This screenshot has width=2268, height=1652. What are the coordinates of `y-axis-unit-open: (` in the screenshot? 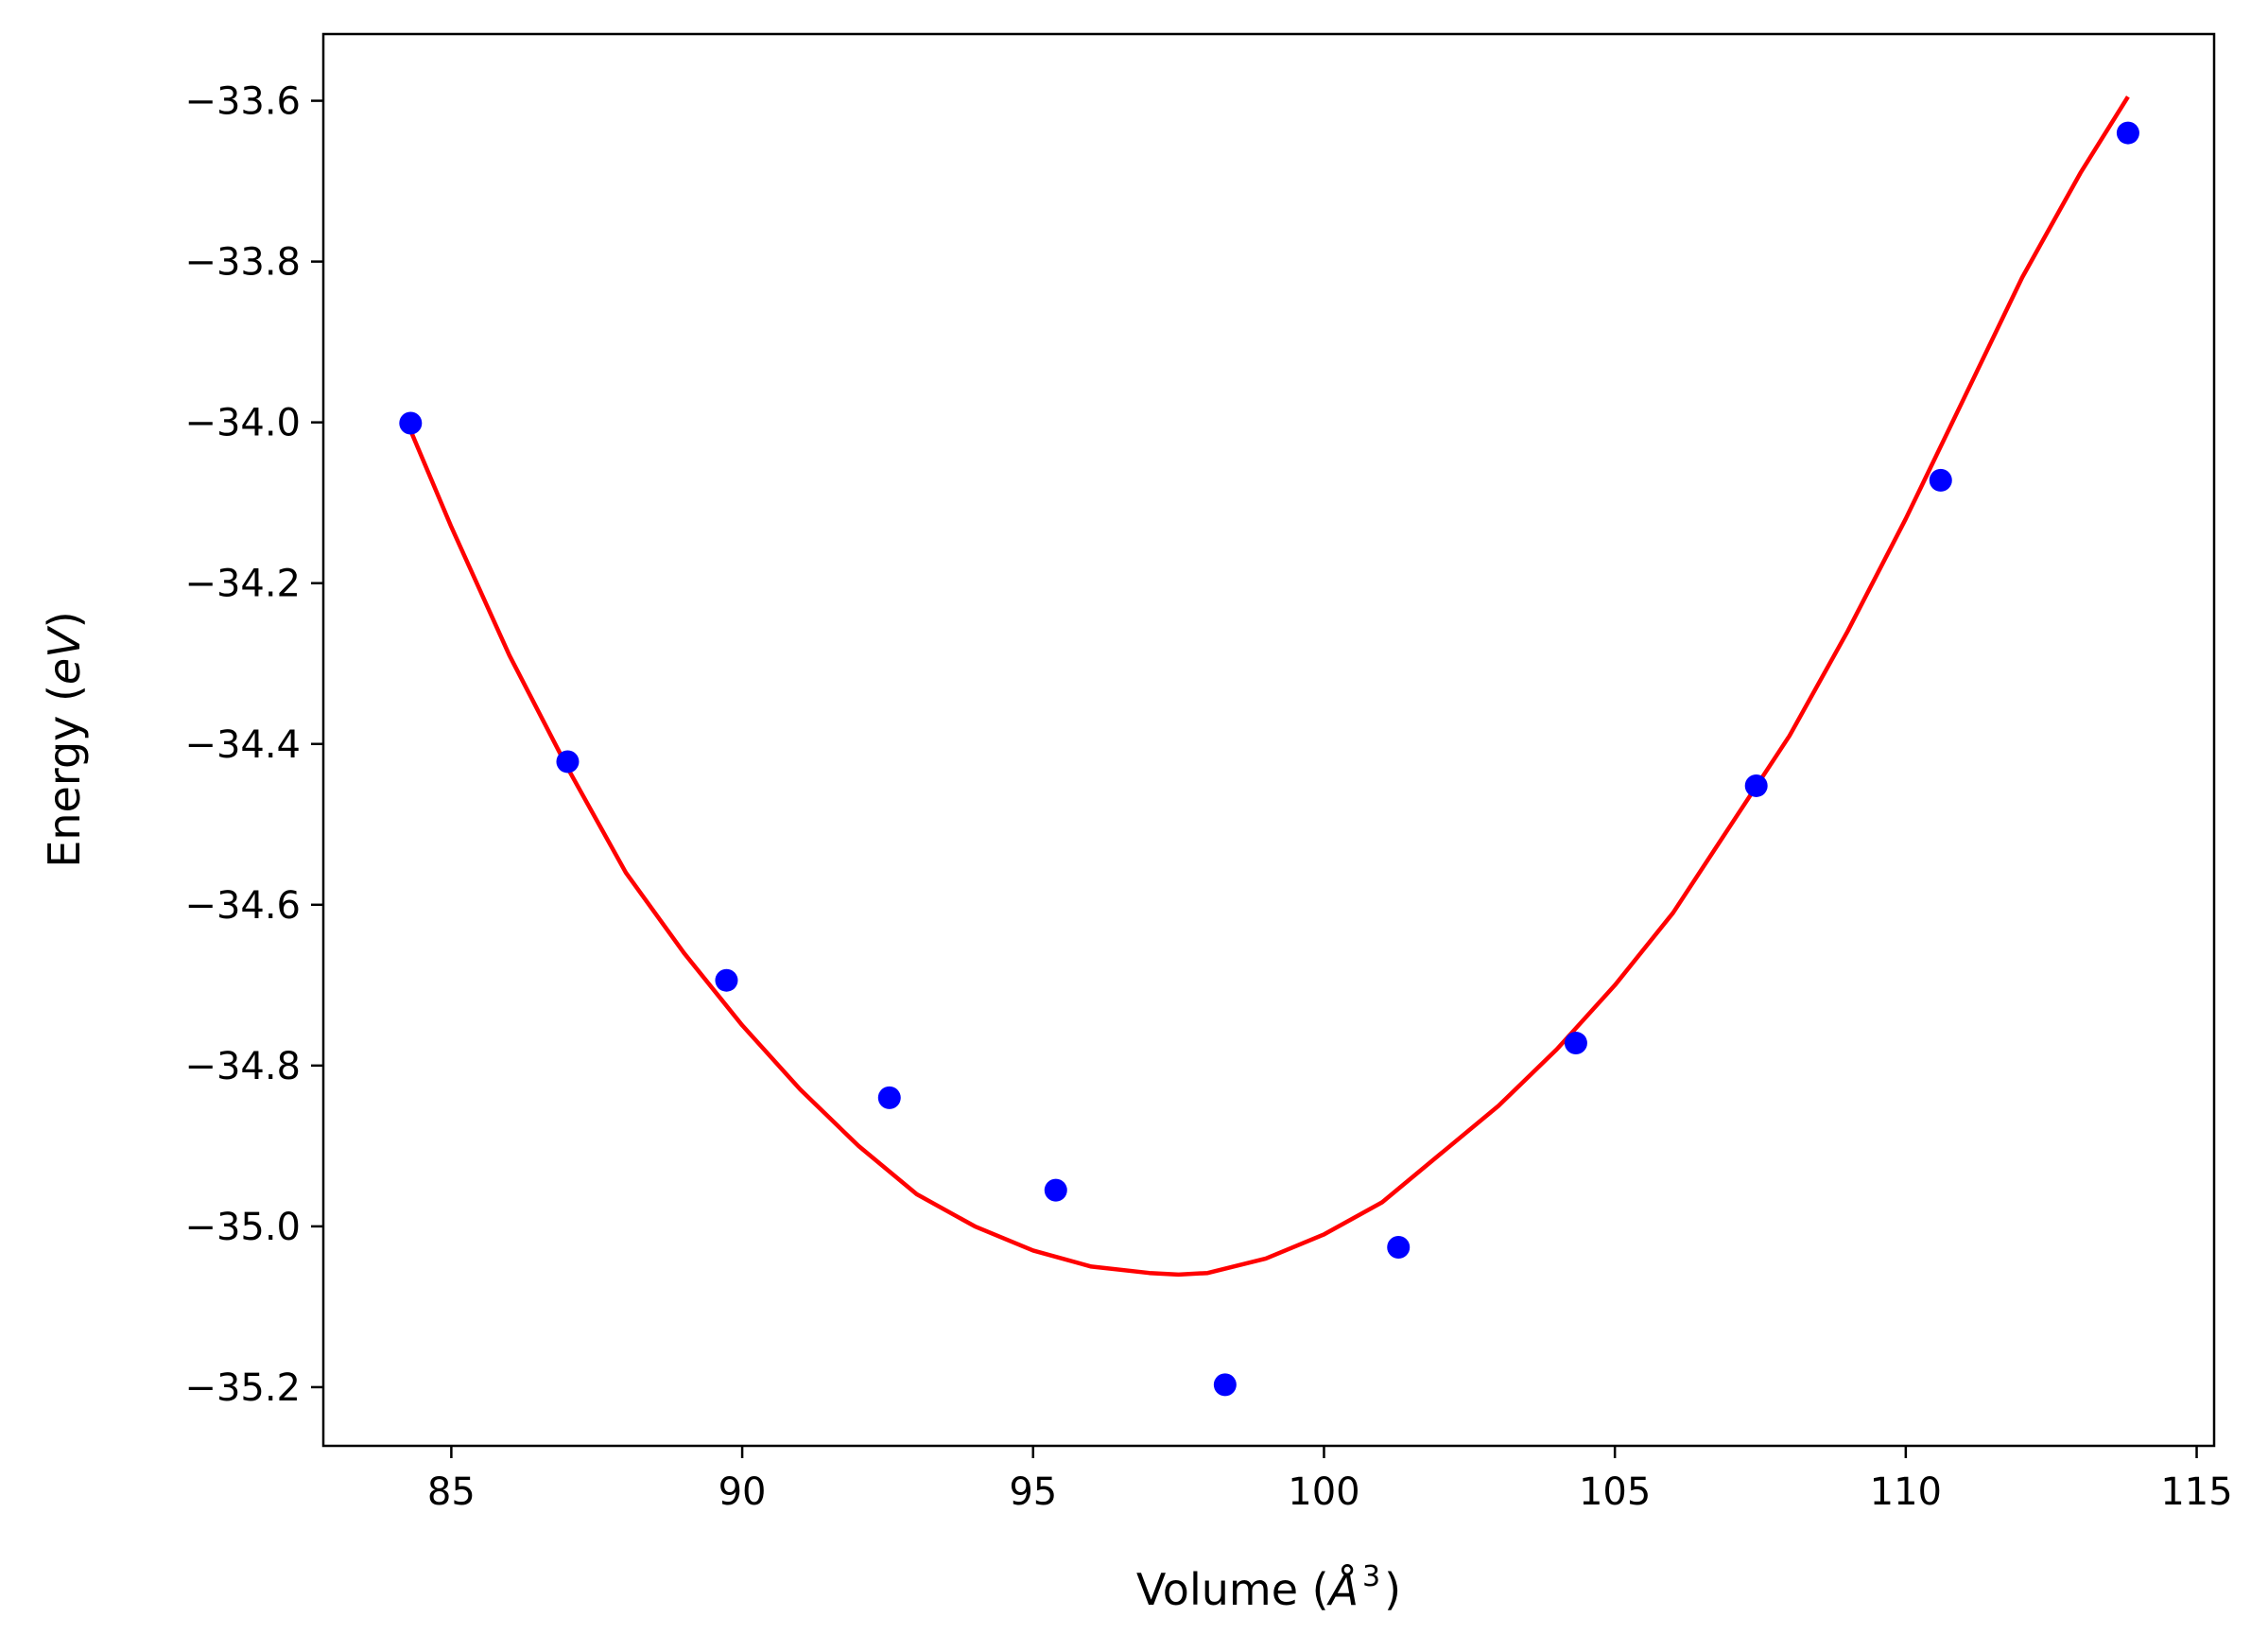 It's located at (64, 693).